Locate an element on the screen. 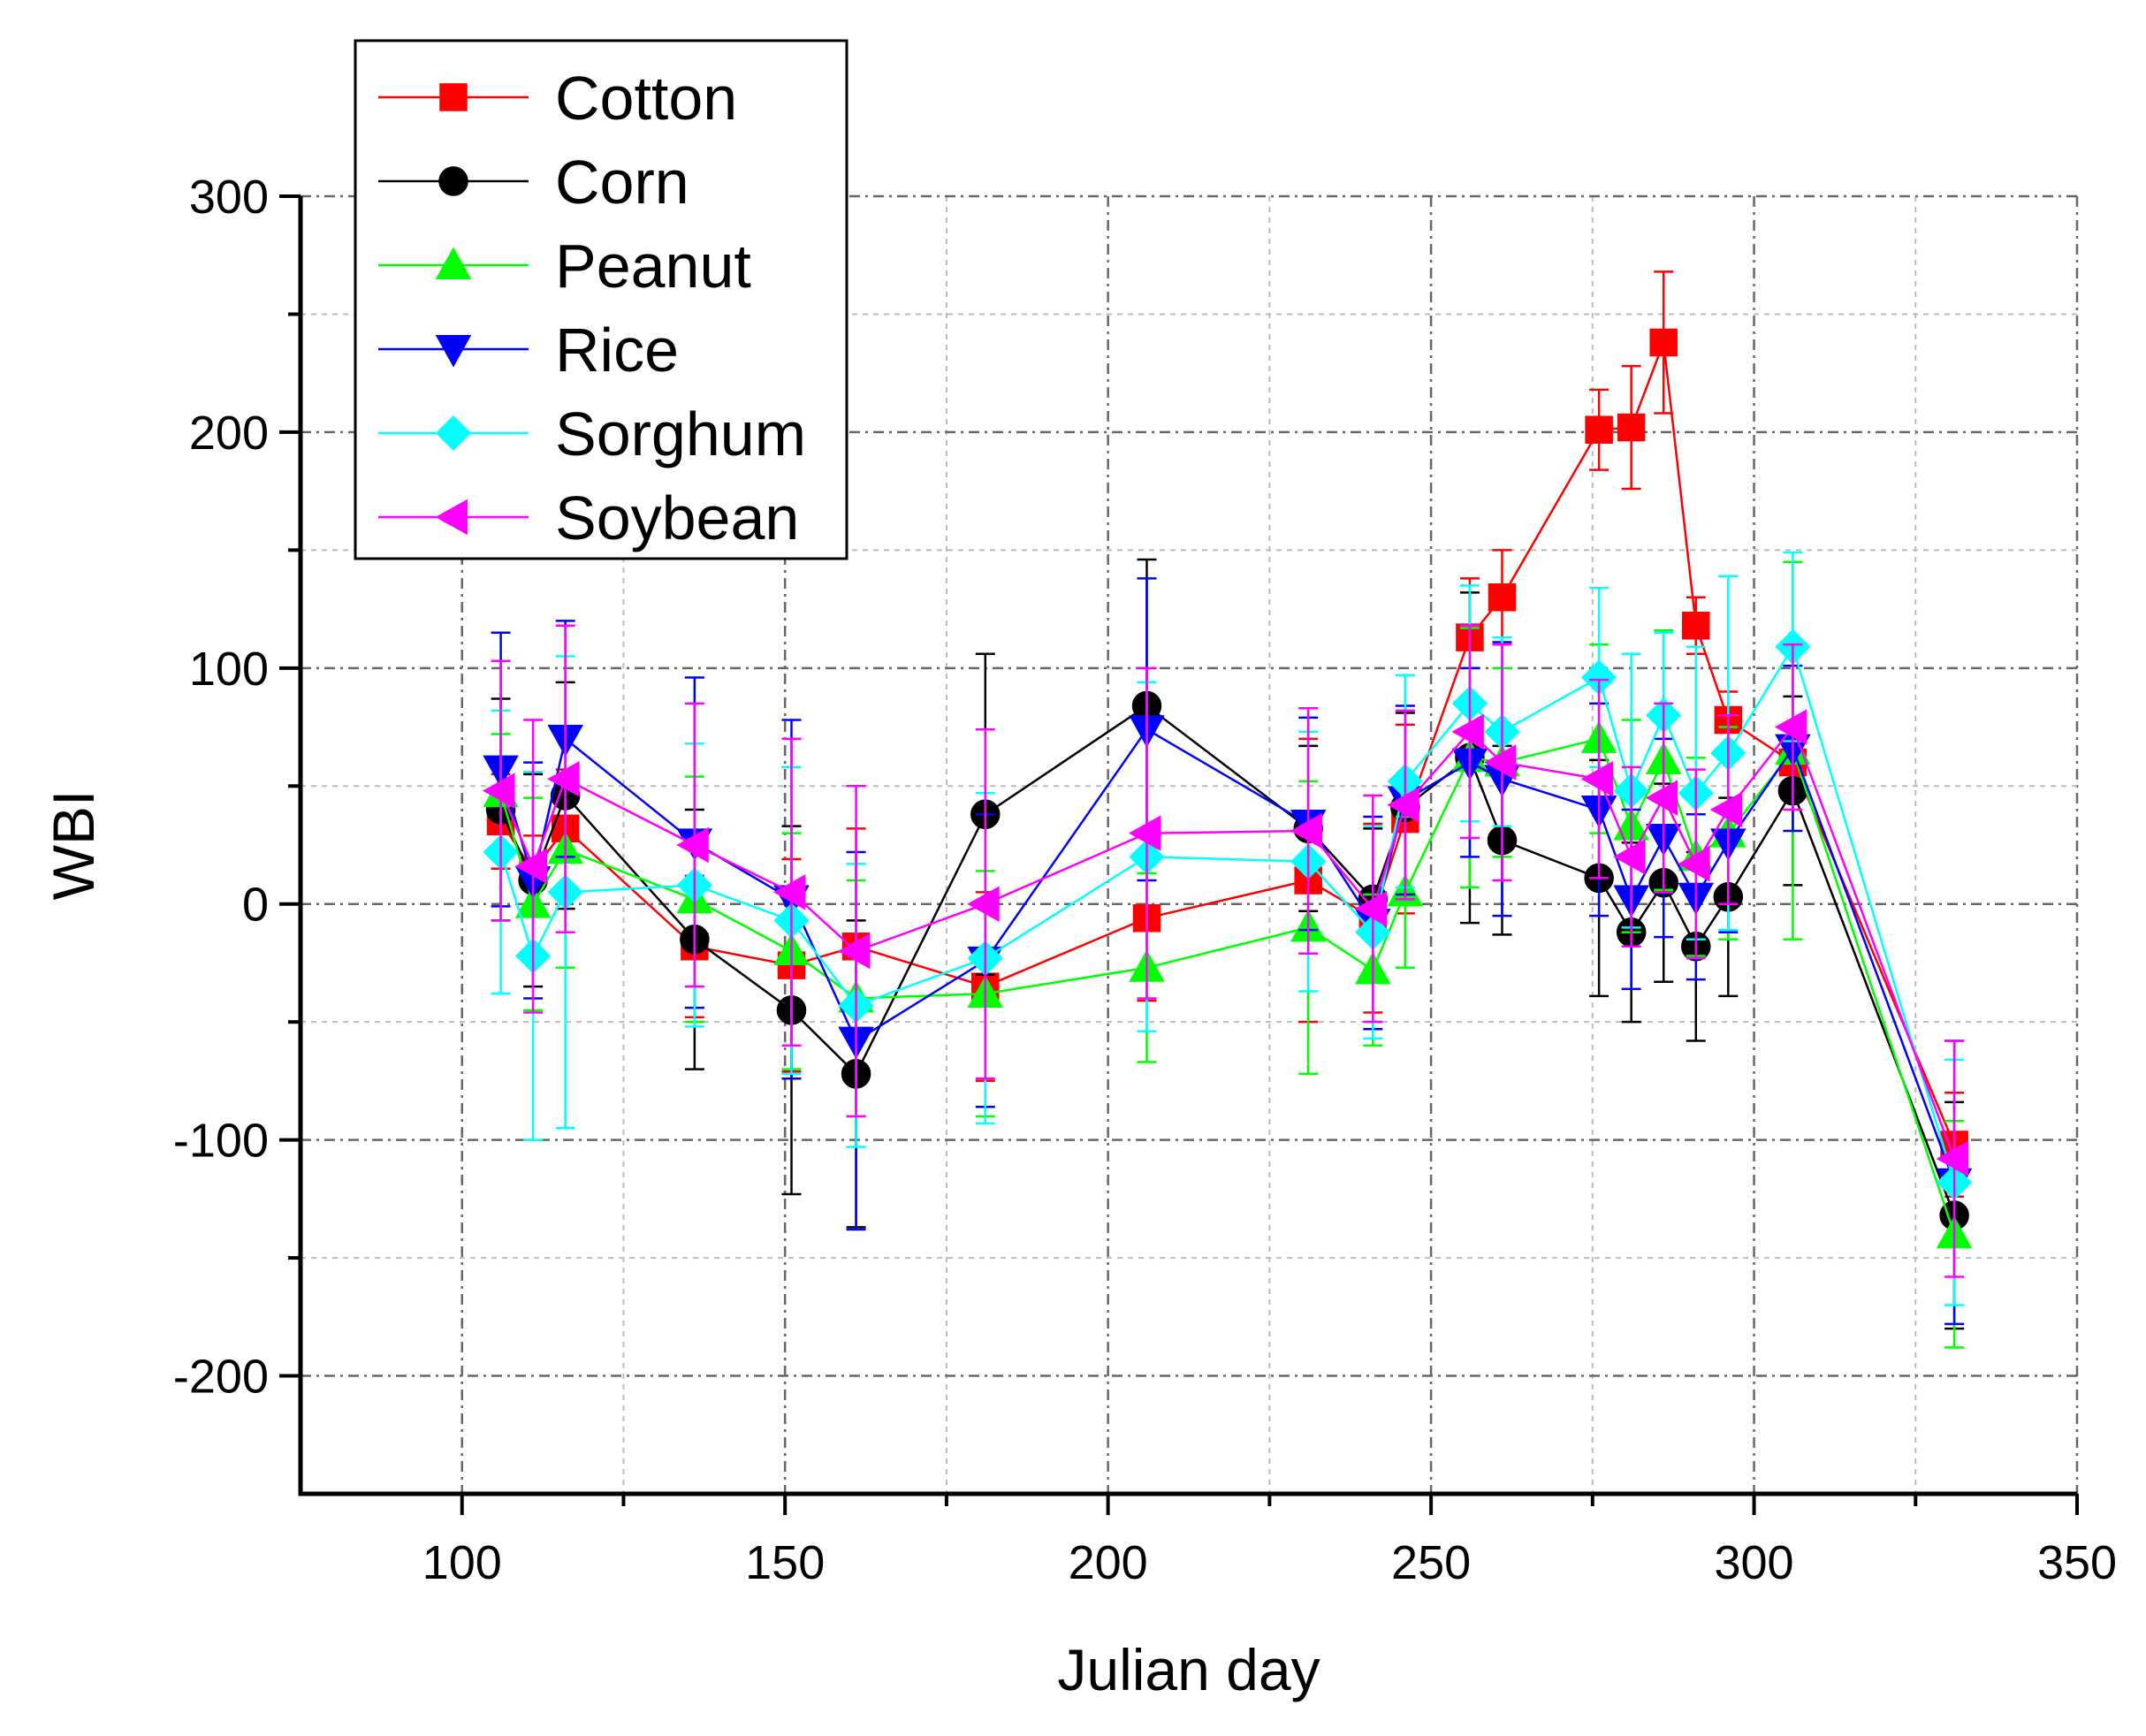  x-tick-label: 250 is located at coordinates (1431, 1562).